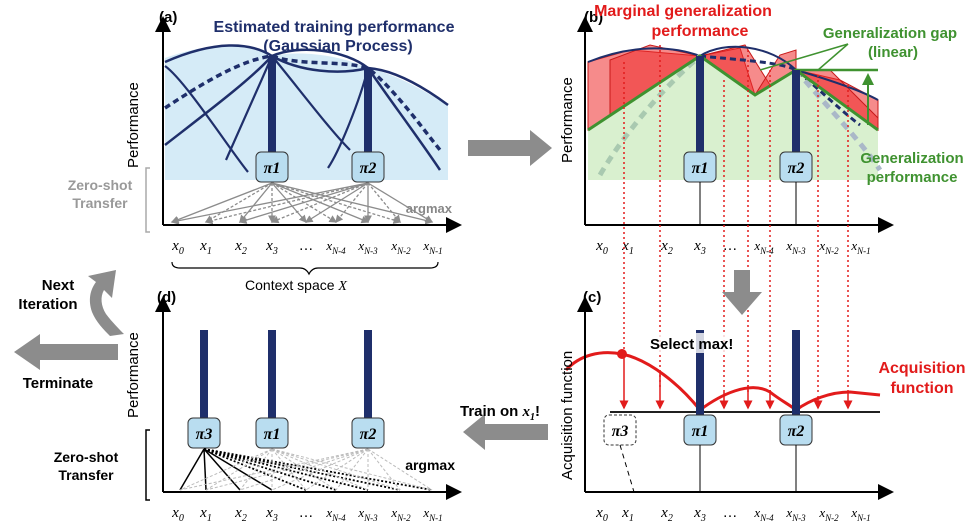  What do you see at coordinates (700, 31) in the screenshot?
I see `marginal-gen-label-2: performance` at bounding box center [700, 31].